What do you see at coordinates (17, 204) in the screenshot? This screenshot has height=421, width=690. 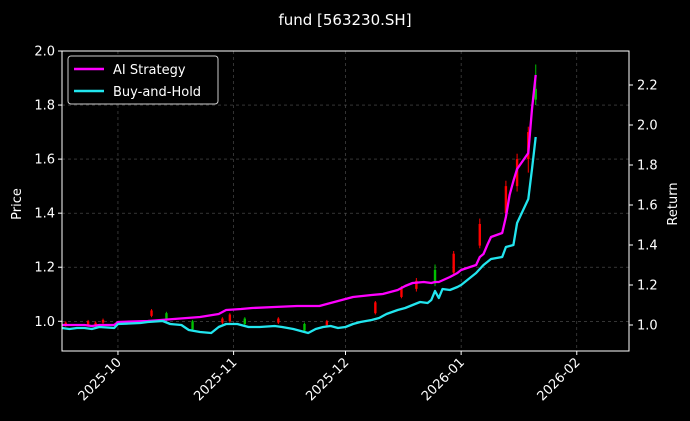 I see `left-axis-label: Price` at bounding box center [17, 204].